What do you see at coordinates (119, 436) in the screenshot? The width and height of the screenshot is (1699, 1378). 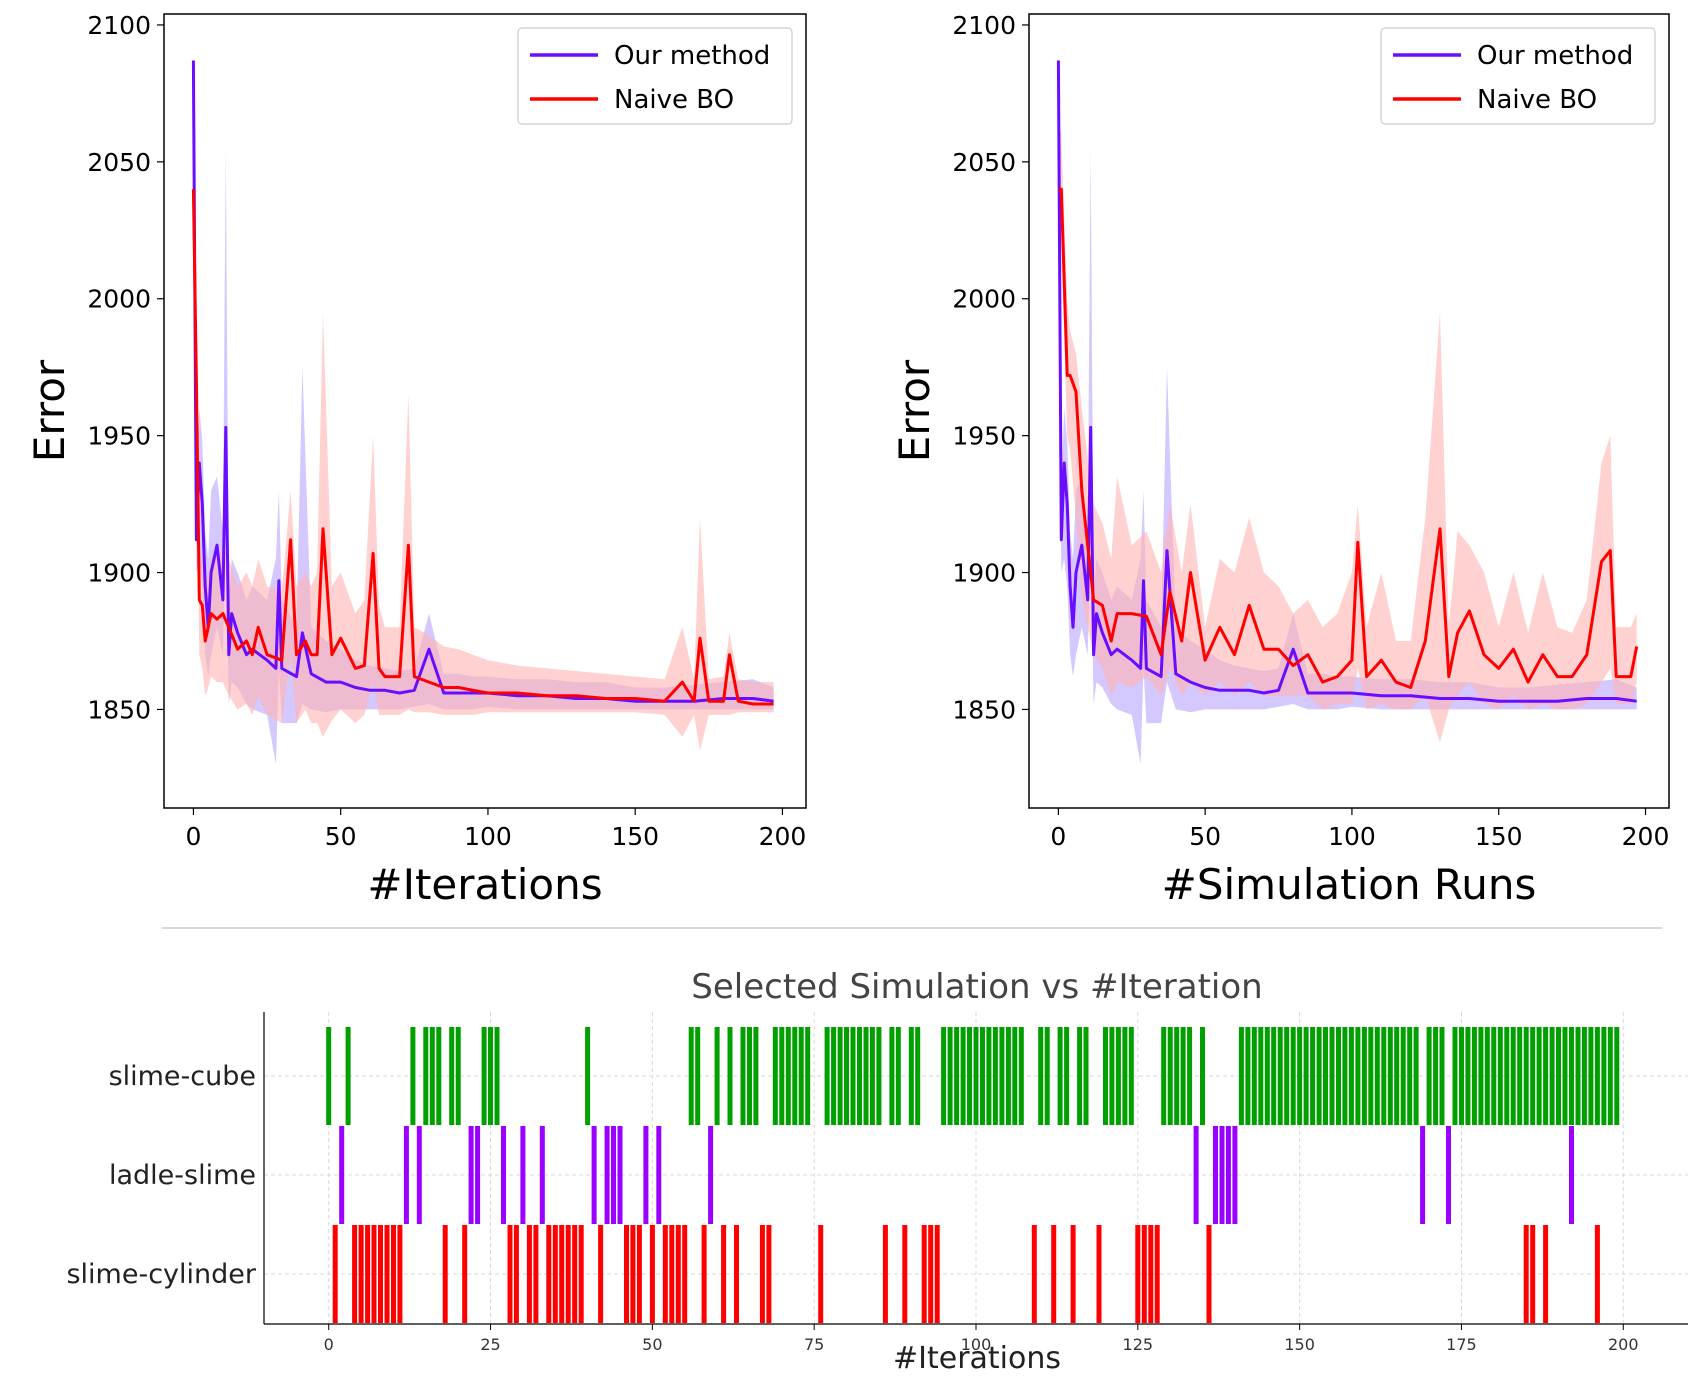 I see `y-tick-label: 1950` at bounding box center [119, 436].